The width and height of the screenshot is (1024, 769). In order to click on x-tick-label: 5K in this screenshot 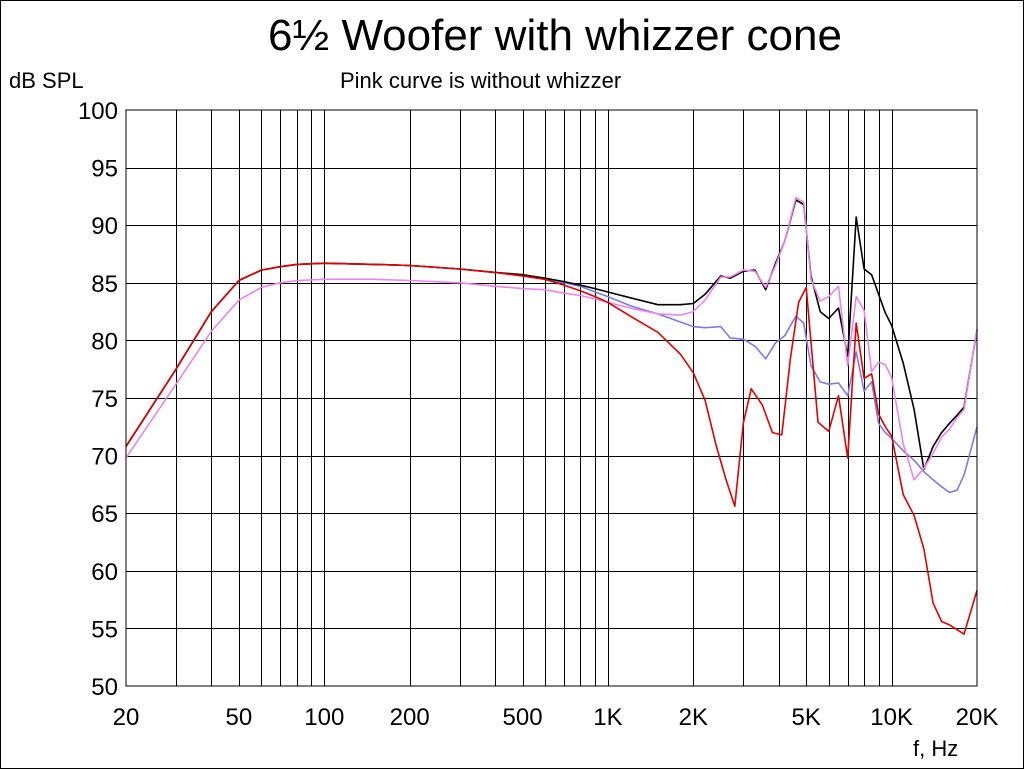, I will do `click(806, 717)`.